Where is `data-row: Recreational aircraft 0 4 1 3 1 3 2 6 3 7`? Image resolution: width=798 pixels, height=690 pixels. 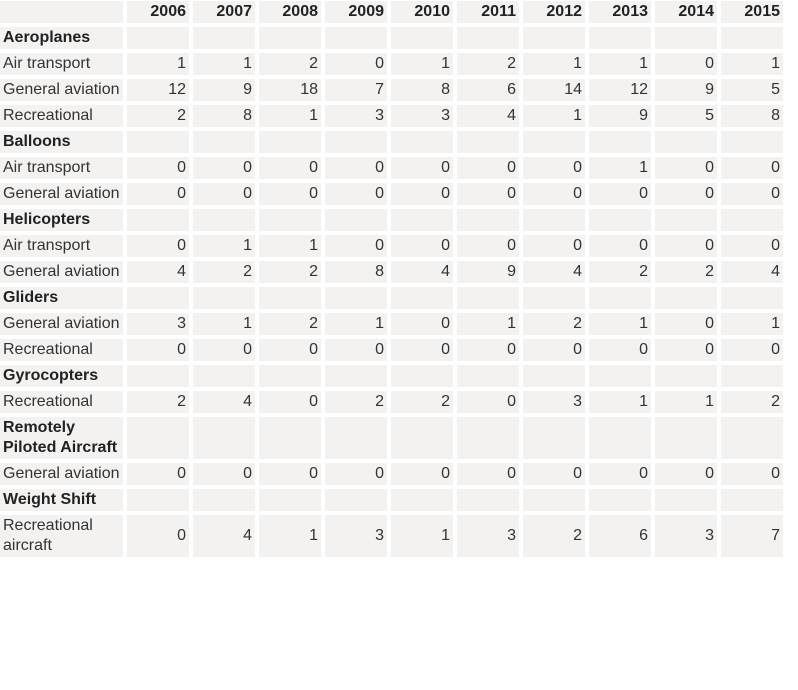
data-row: Recreational aircraft 0 4 1 3 1 3 2 6 3 7 is located at coordinates (391, 536).